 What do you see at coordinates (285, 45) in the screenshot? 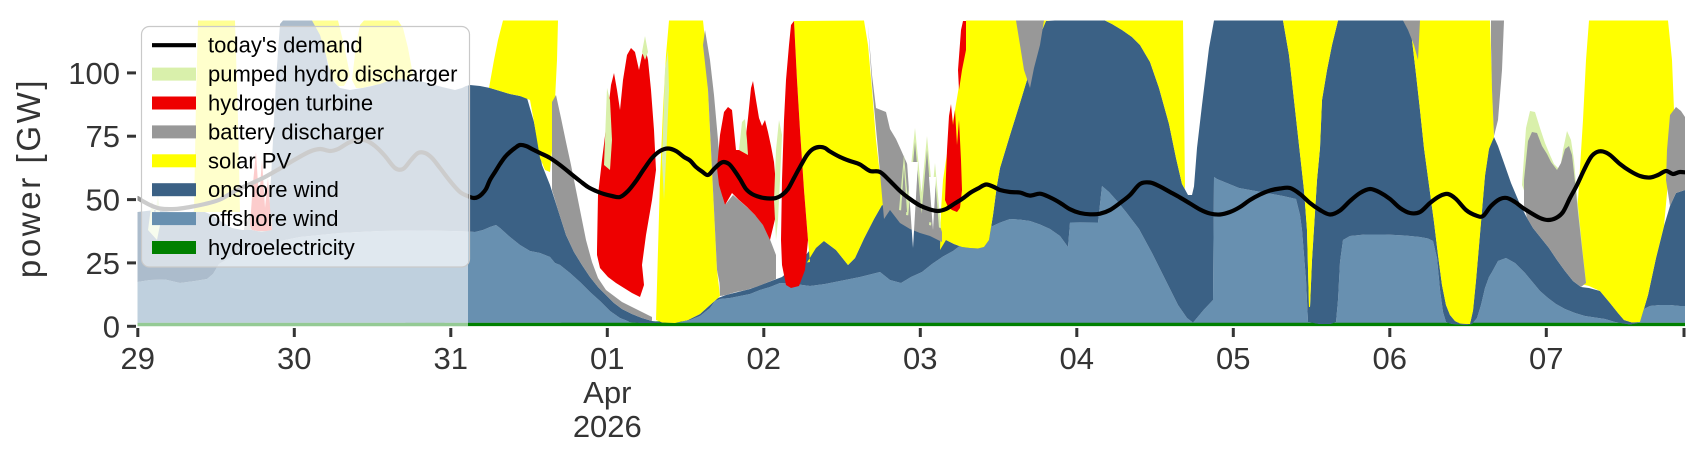
I see `svg-text: today's demand` at bounding box center [285, 45].